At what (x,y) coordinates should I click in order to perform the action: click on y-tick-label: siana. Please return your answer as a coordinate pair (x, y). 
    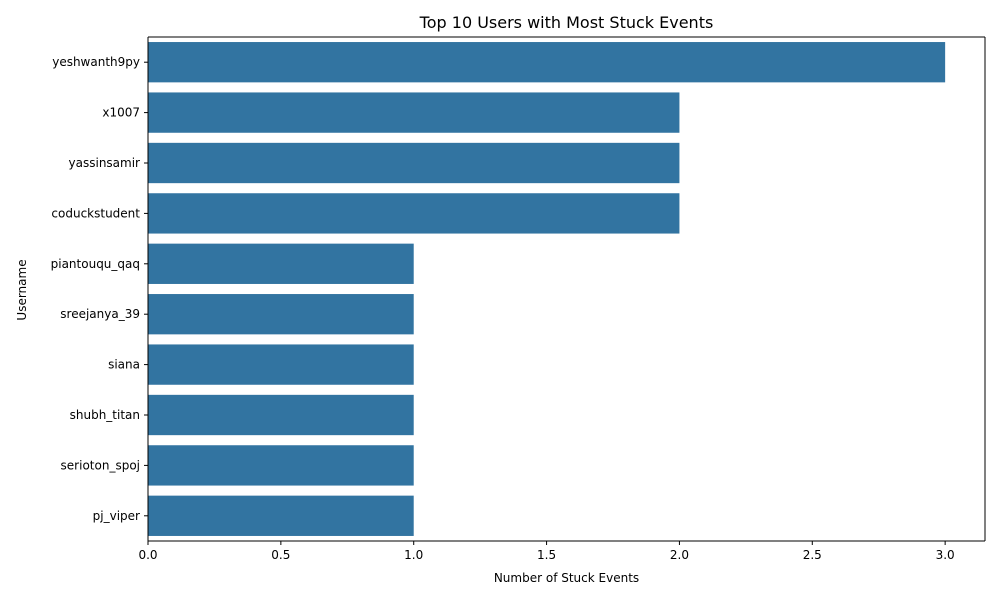
    Looking at the image, I should click on (124, 365).